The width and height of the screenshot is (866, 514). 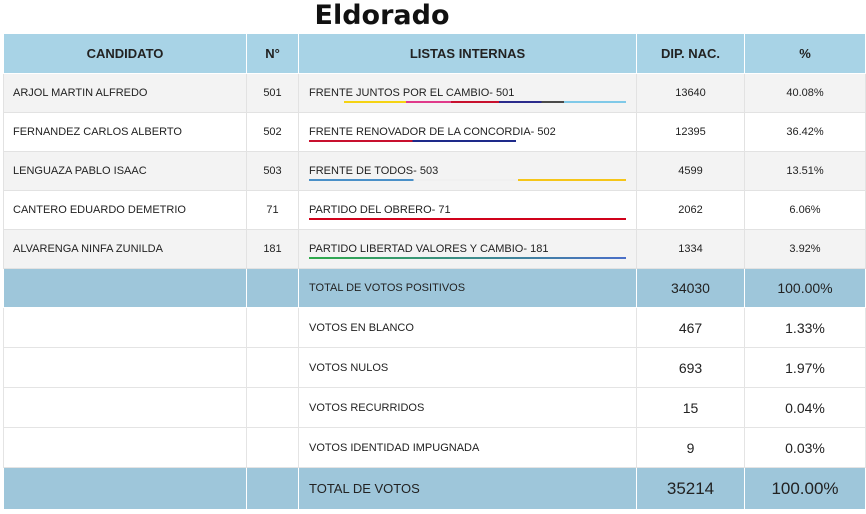 I want to click on vote-count: 13640, so click(x=690, y=93).